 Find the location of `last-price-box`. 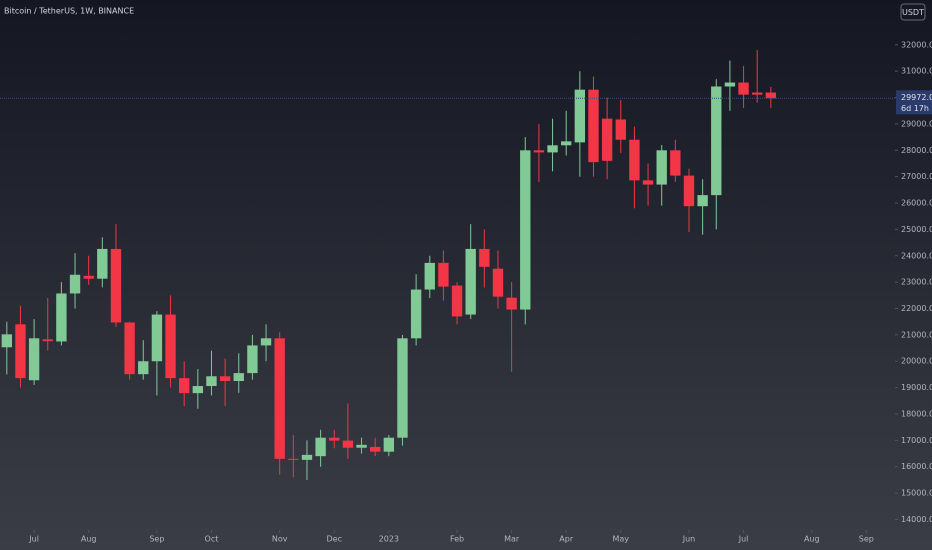

last-price-box is located at coordinates (914, 102).